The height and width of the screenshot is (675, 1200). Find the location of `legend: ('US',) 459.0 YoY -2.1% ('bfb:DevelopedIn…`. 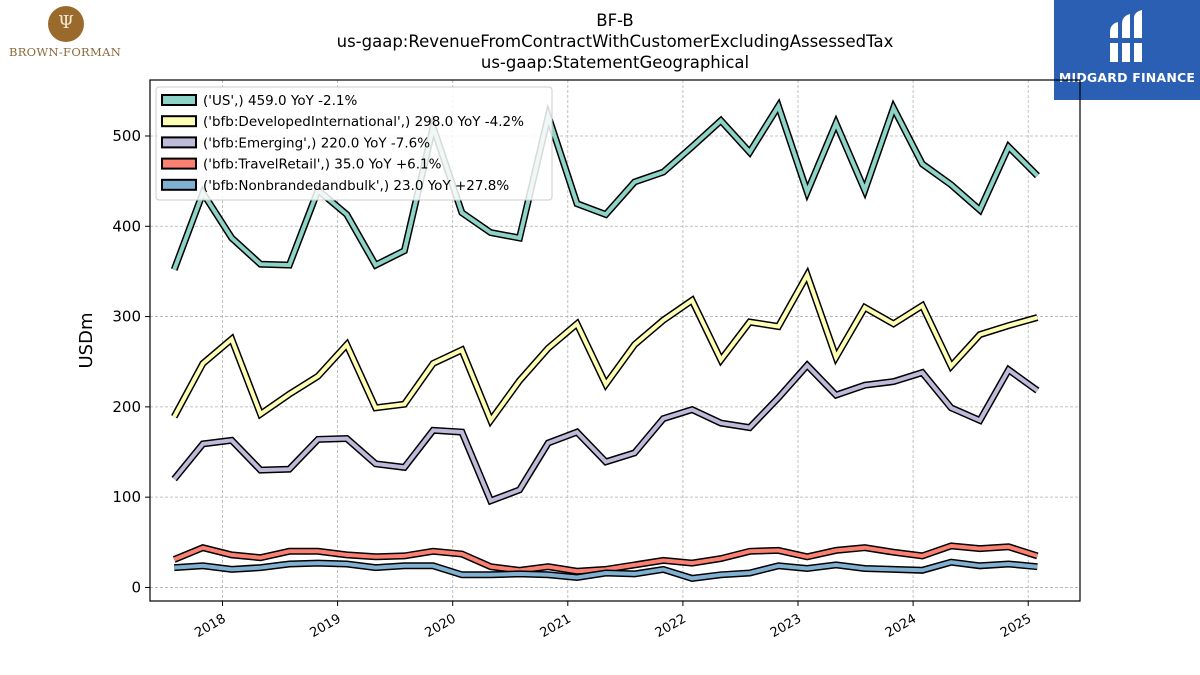

legend: ('US',) 459.0 YoY -2.1% ('bfb:DevelopedIn… is located at coordinates (354, 143).